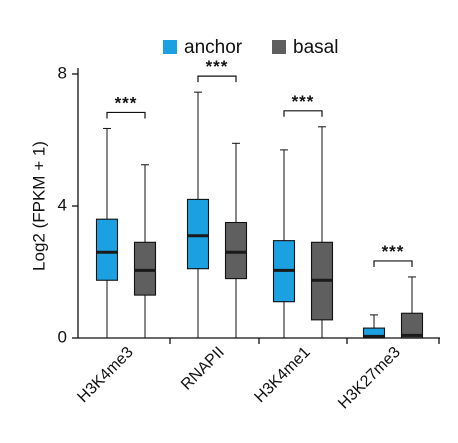  I want to click on box-anchor-h3k4me3, so click(107, 233).